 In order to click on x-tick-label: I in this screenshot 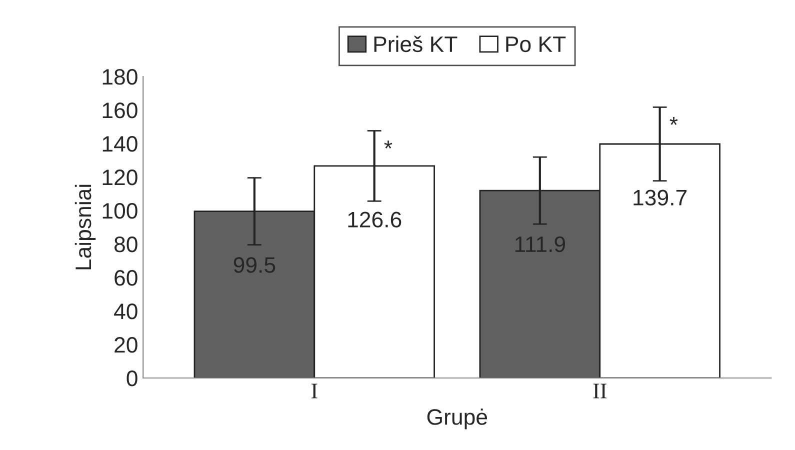, I will do `click(314, 391)`.